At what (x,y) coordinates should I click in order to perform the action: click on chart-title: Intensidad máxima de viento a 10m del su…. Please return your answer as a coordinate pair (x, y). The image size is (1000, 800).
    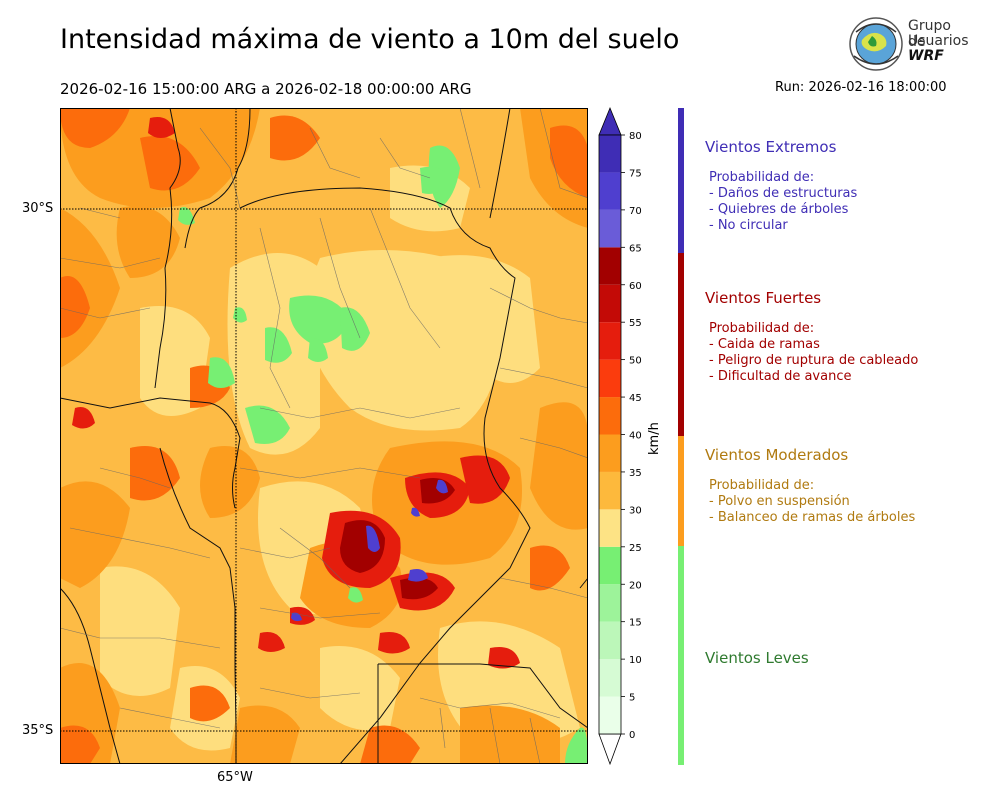
    Looking at the image, I should click on (370, 39).